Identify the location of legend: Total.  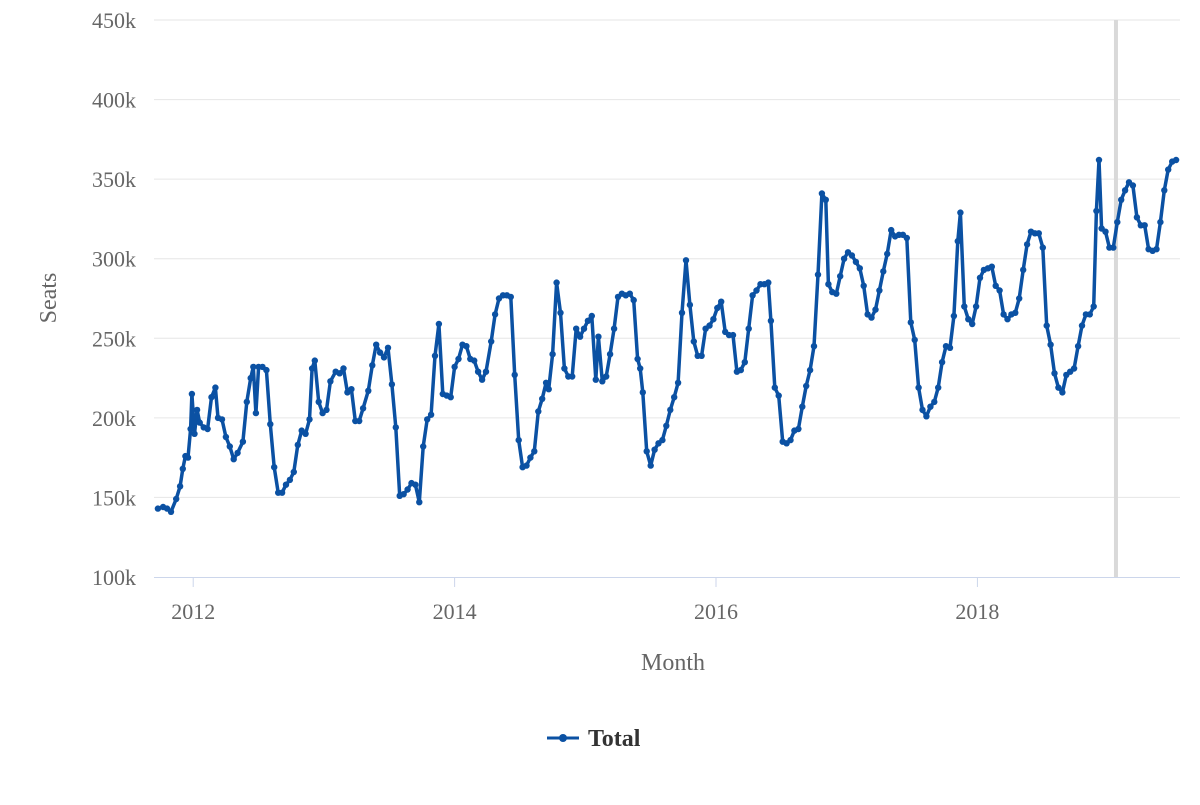
(594, 739).